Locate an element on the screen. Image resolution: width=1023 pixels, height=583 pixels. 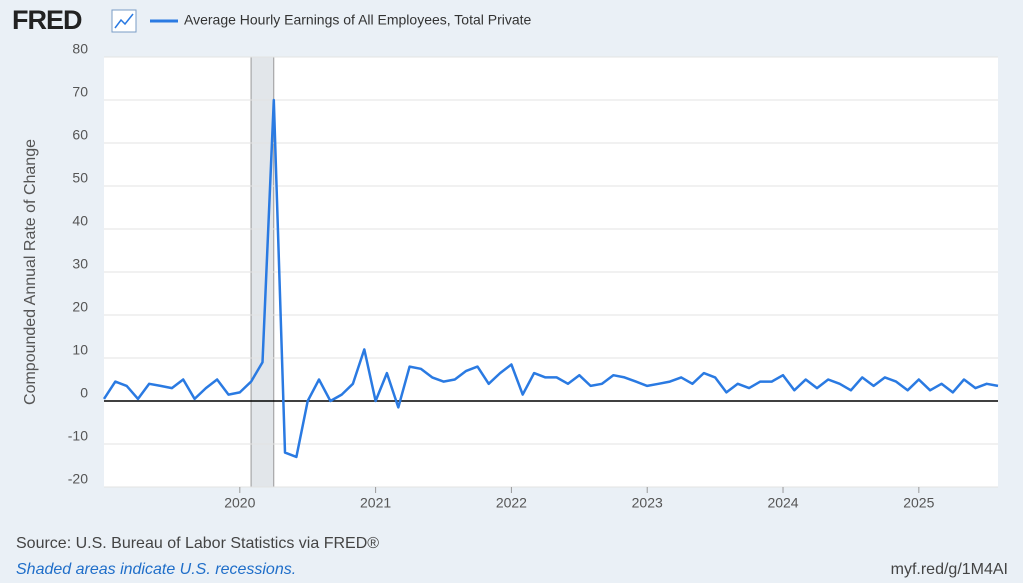
icon-line is located at coordinates (124, 21).